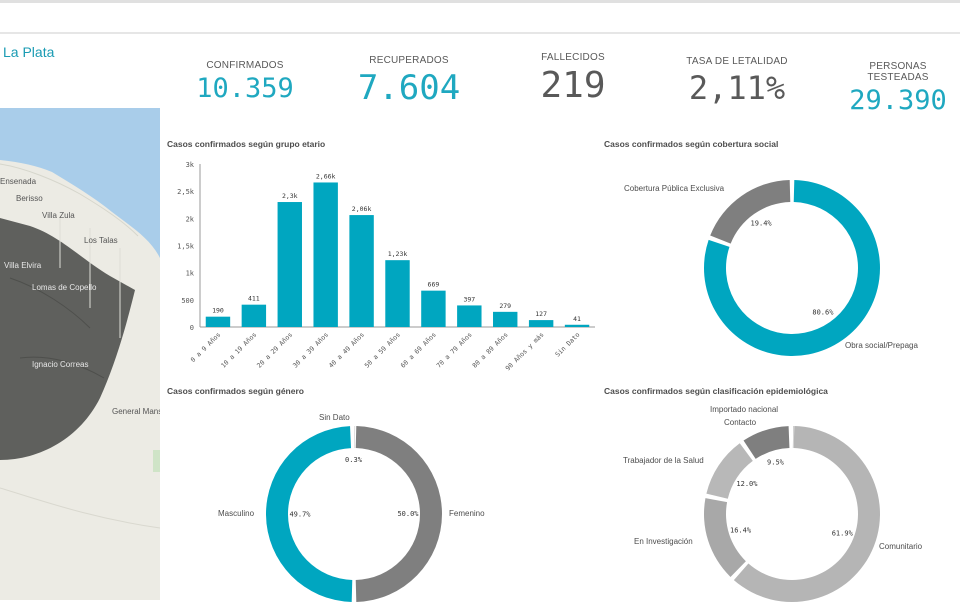 The height and width of the screenshot is (606, 960). I want to click on y-tick-label: 2,5k, so click(186, 192).